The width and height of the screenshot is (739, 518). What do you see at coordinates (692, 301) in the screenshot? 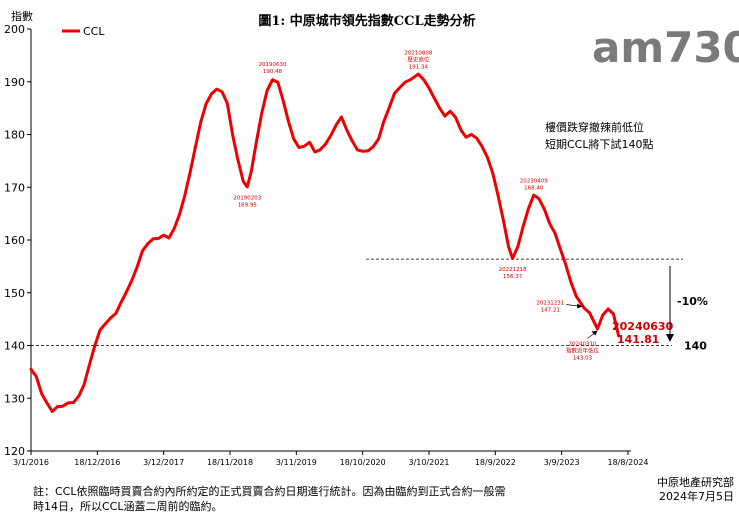
I see `change-label: -10%` at bounding box center [692, 301].